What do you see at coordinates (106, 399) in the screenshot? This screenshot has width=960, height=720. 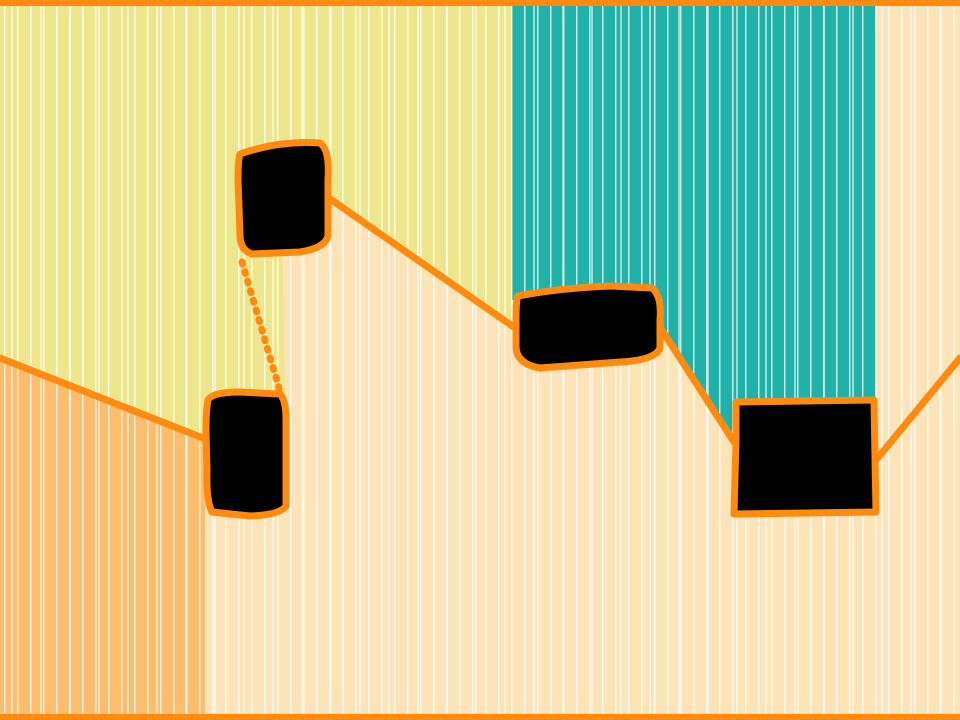 I see `link-left-edge-to-a` at bounding box center [106, 399].